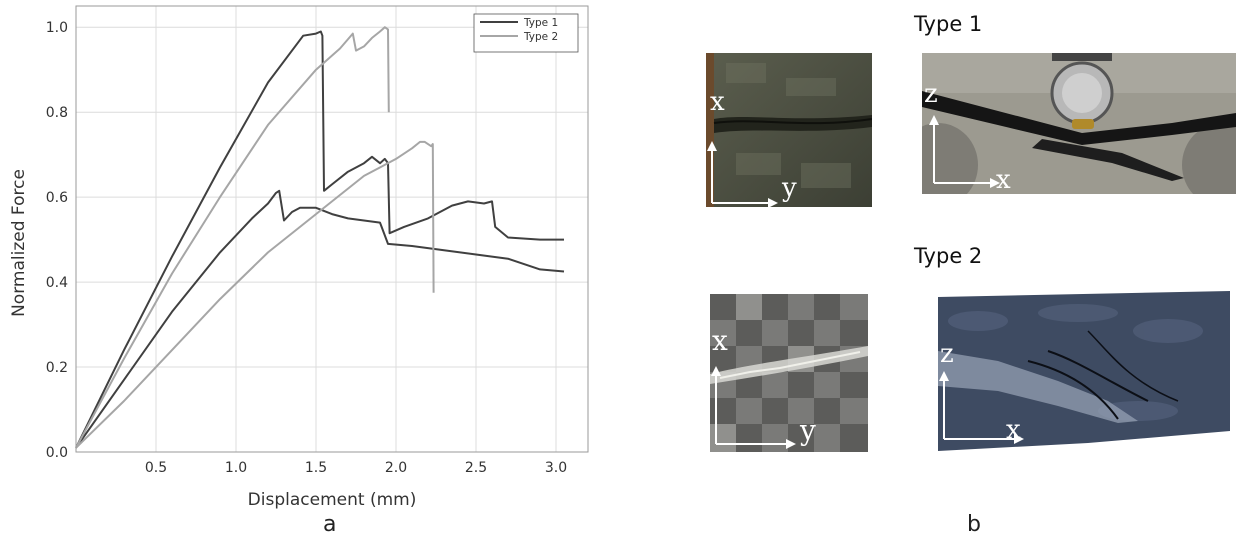 Image resolution: width=1240 pixels, height=547 pixels. What do you see at coordinates (57, 28) in the screenshot?
I see `y-tick-label: 1.0` at bounding box center [57, 28].